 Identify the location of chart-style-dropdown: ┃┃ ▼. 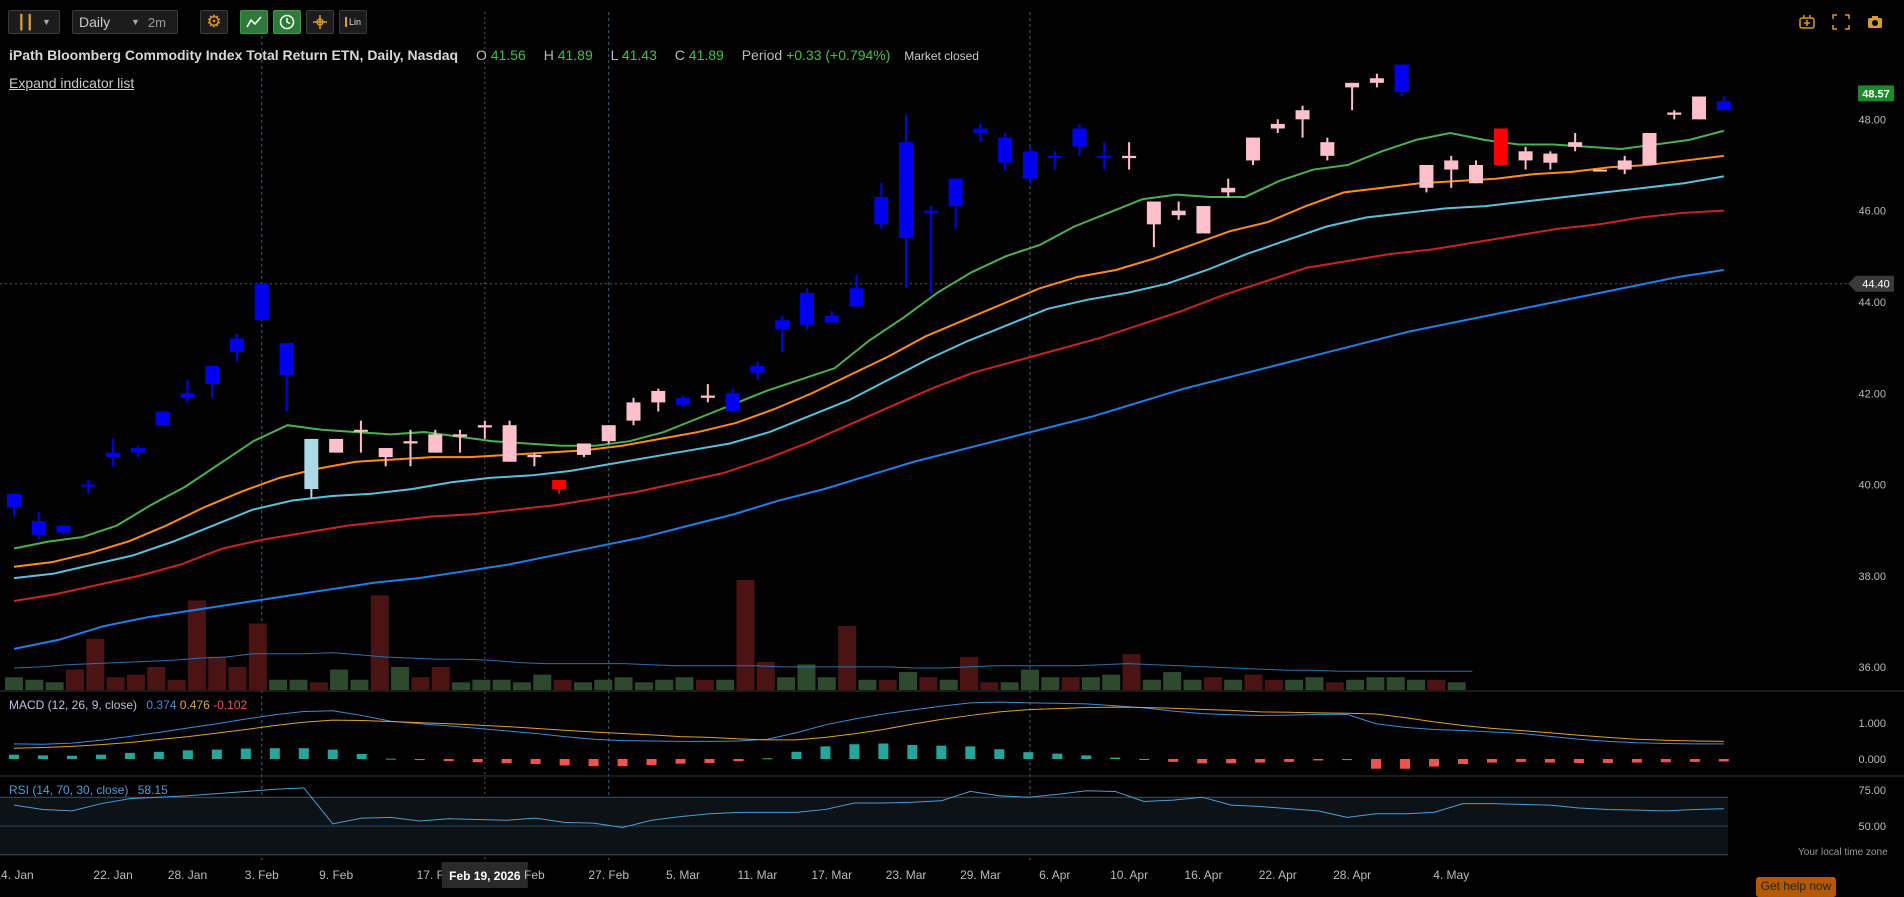
(34, 22).